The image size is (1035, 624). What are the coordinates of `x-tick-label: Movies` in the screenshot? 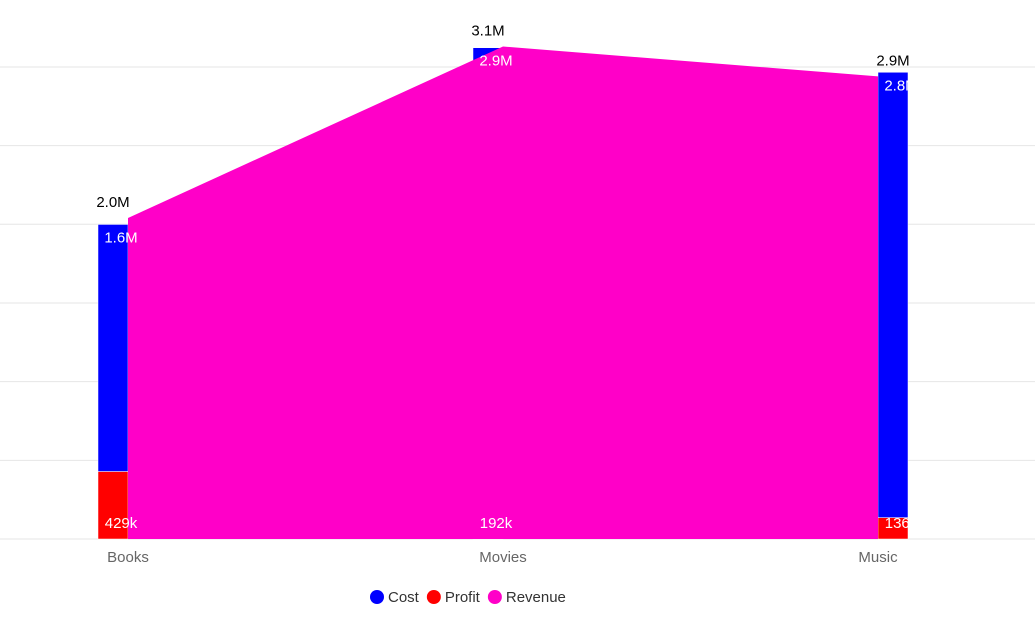 It's located at (503, 557).